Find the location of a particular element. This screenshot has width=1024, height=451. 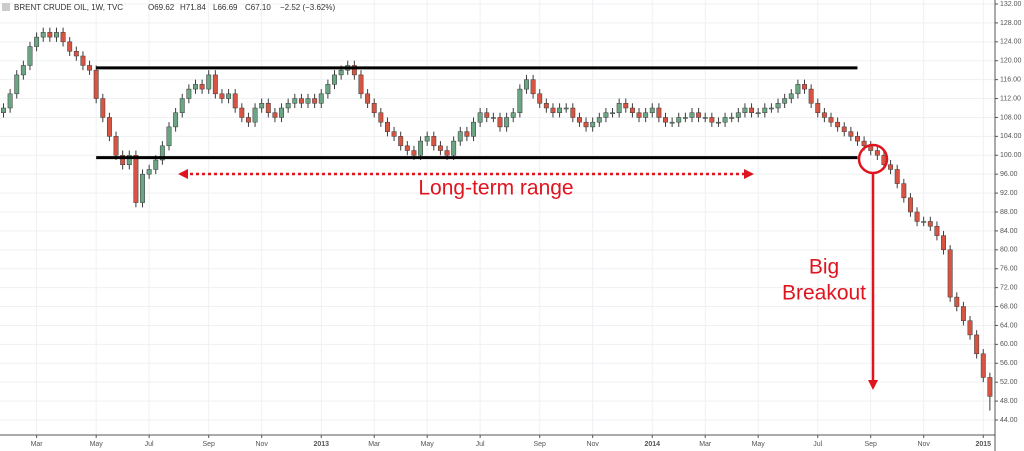

y-tick-label: 100.00 is located at coordinates (1011, 155).